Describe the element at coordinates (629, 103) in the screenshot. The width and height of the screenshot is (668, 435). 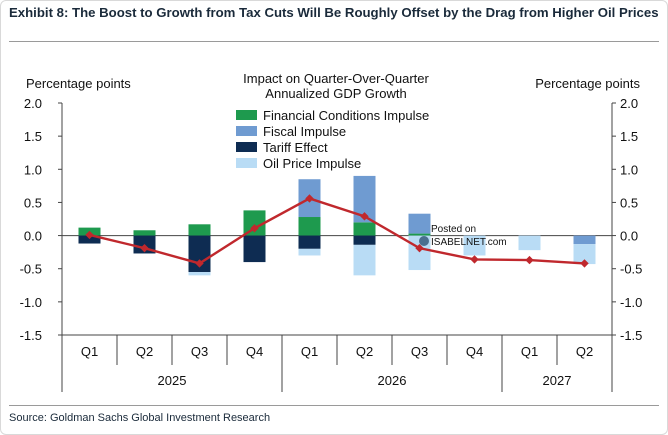
I see `right-tick-label: 2.0` at that location.